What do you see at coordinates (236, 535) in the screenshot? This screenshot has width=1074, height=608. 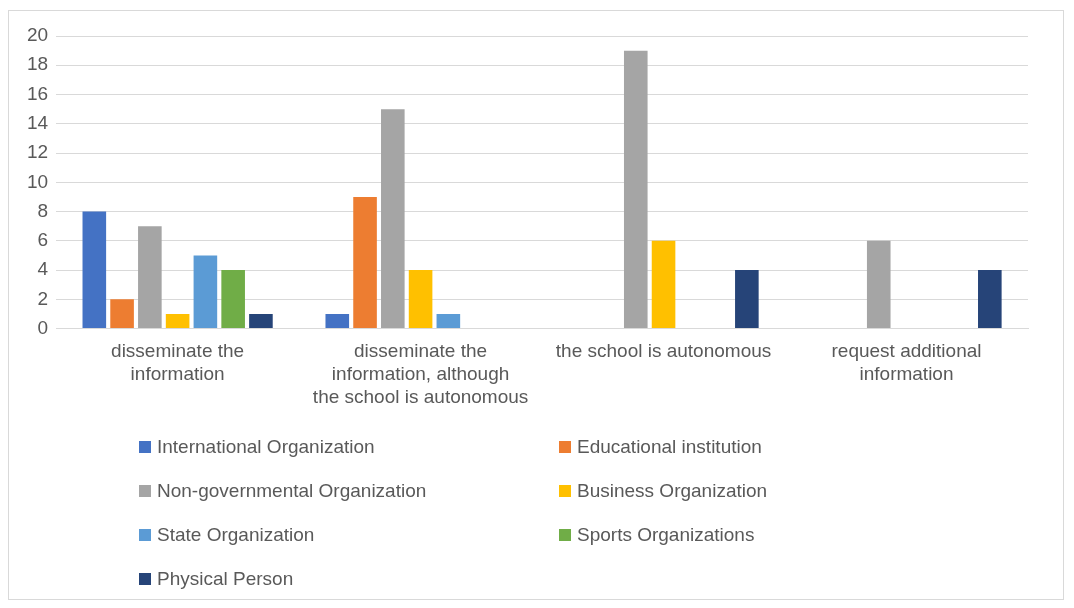 I see `legend-label: State Organization` at bounding box center [236, 535].